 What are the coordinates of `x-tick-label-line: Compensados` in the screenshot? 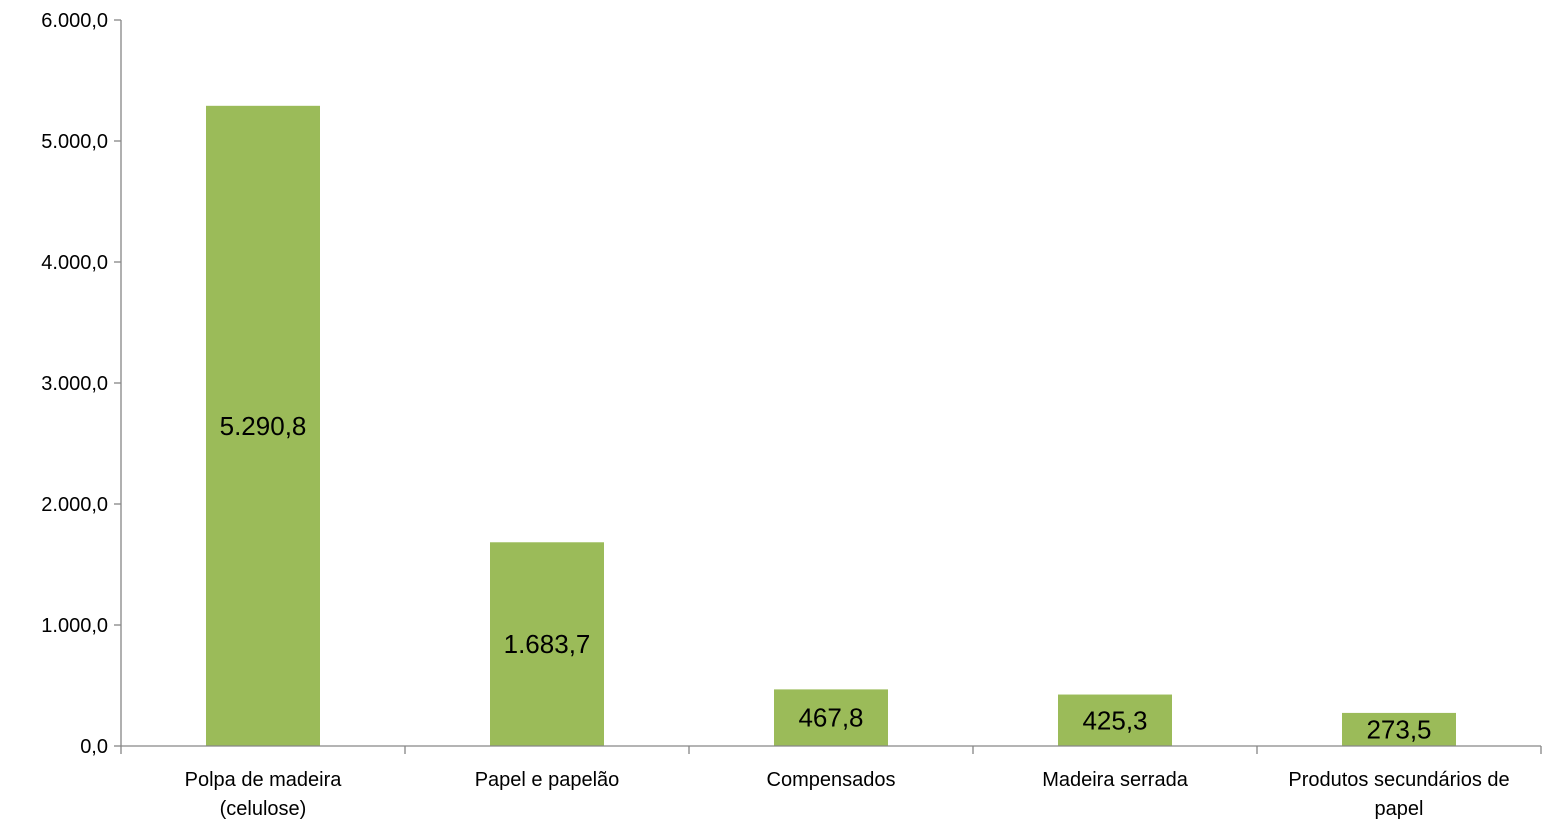 It's located at (831, 780).